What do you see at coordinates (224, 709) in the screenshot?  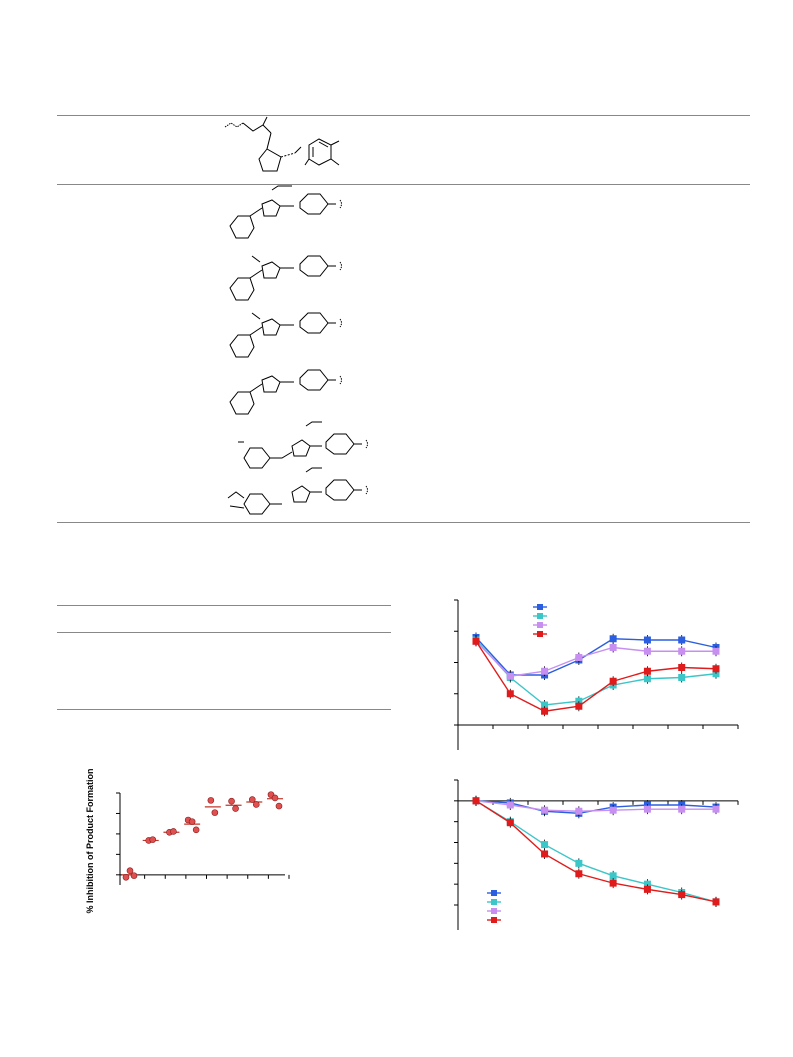 I see `table2-bottom-rule` at bounding box center [224, 709].